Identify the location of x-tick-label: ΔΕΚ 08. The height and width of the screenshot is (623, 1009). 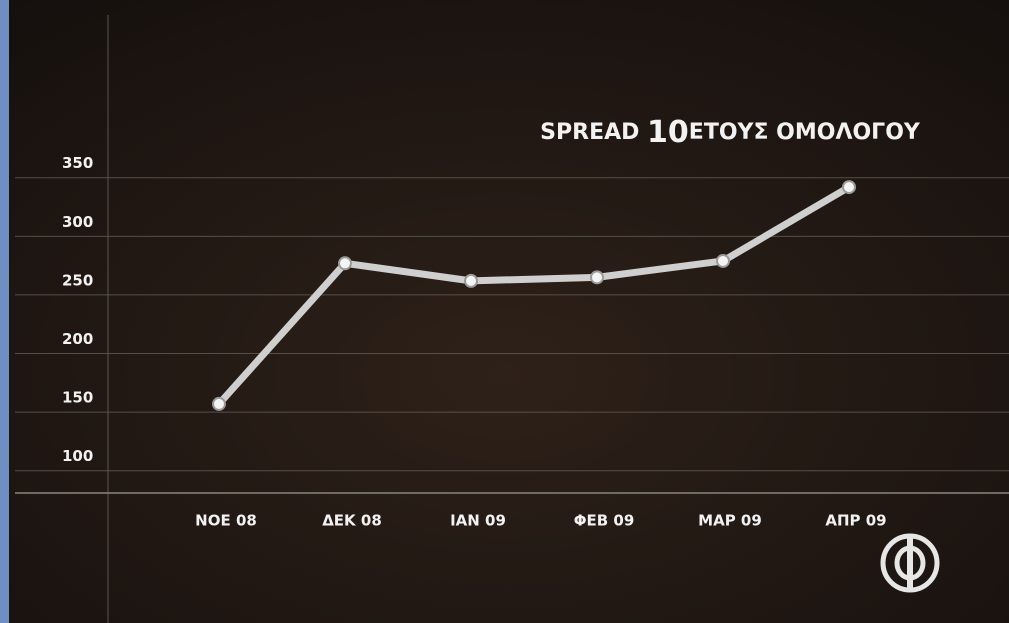
(352, 521).